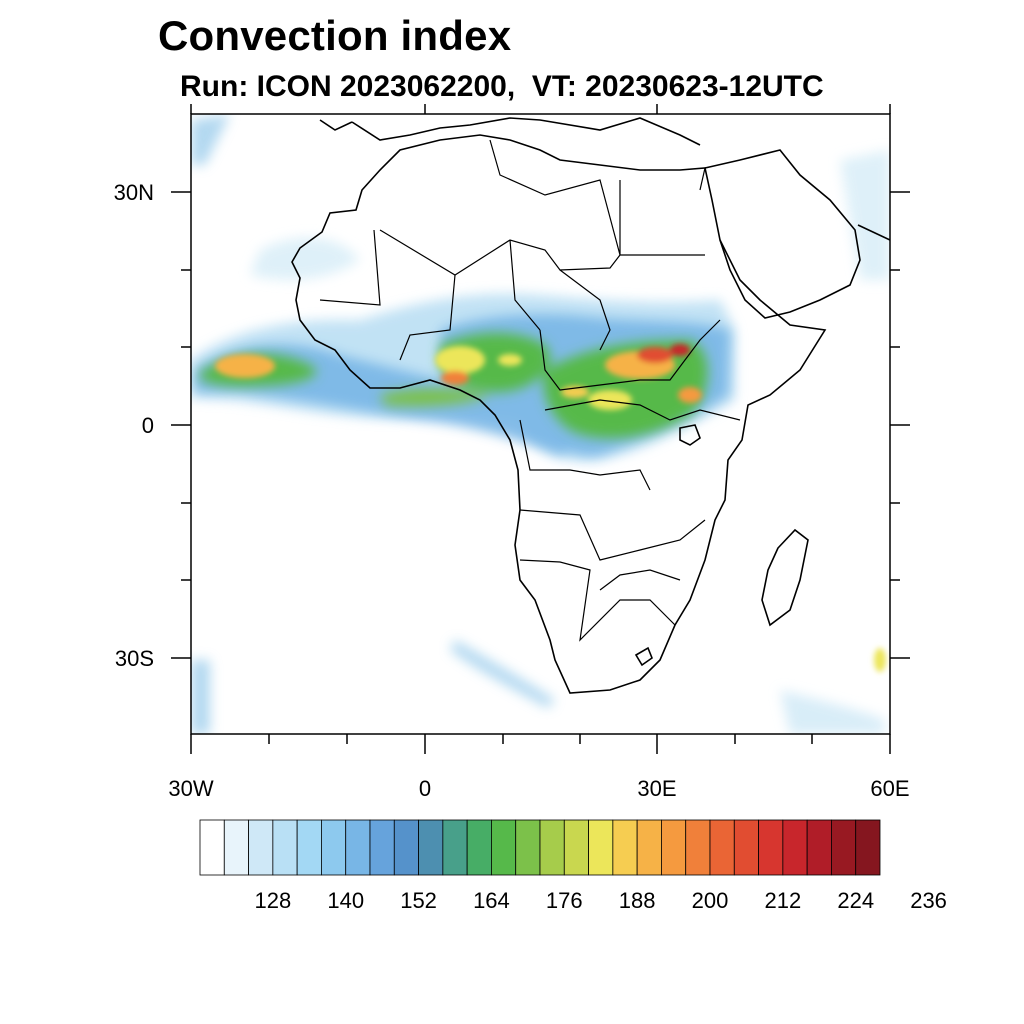 Image resolution: width=1024 pixels, height=1024 pixels. I want to click on iberia-corner, so click(336, 125).